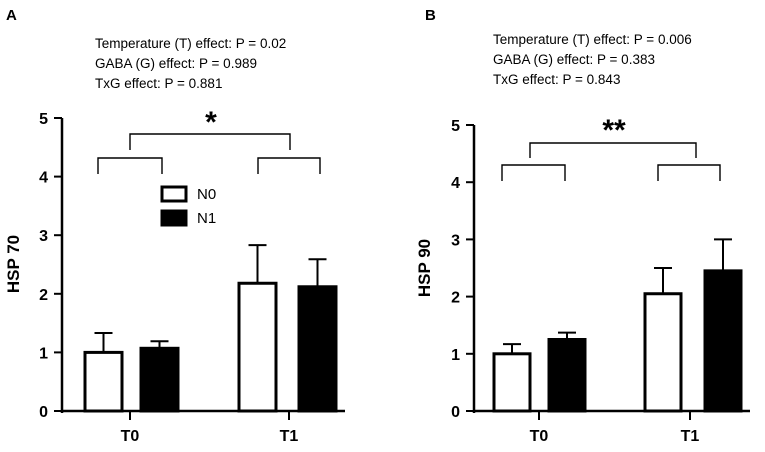 The width and height of the screenshot is (765, 452). I want to click on panel-a-y-tick-label-1: 1, so click(43, 353).